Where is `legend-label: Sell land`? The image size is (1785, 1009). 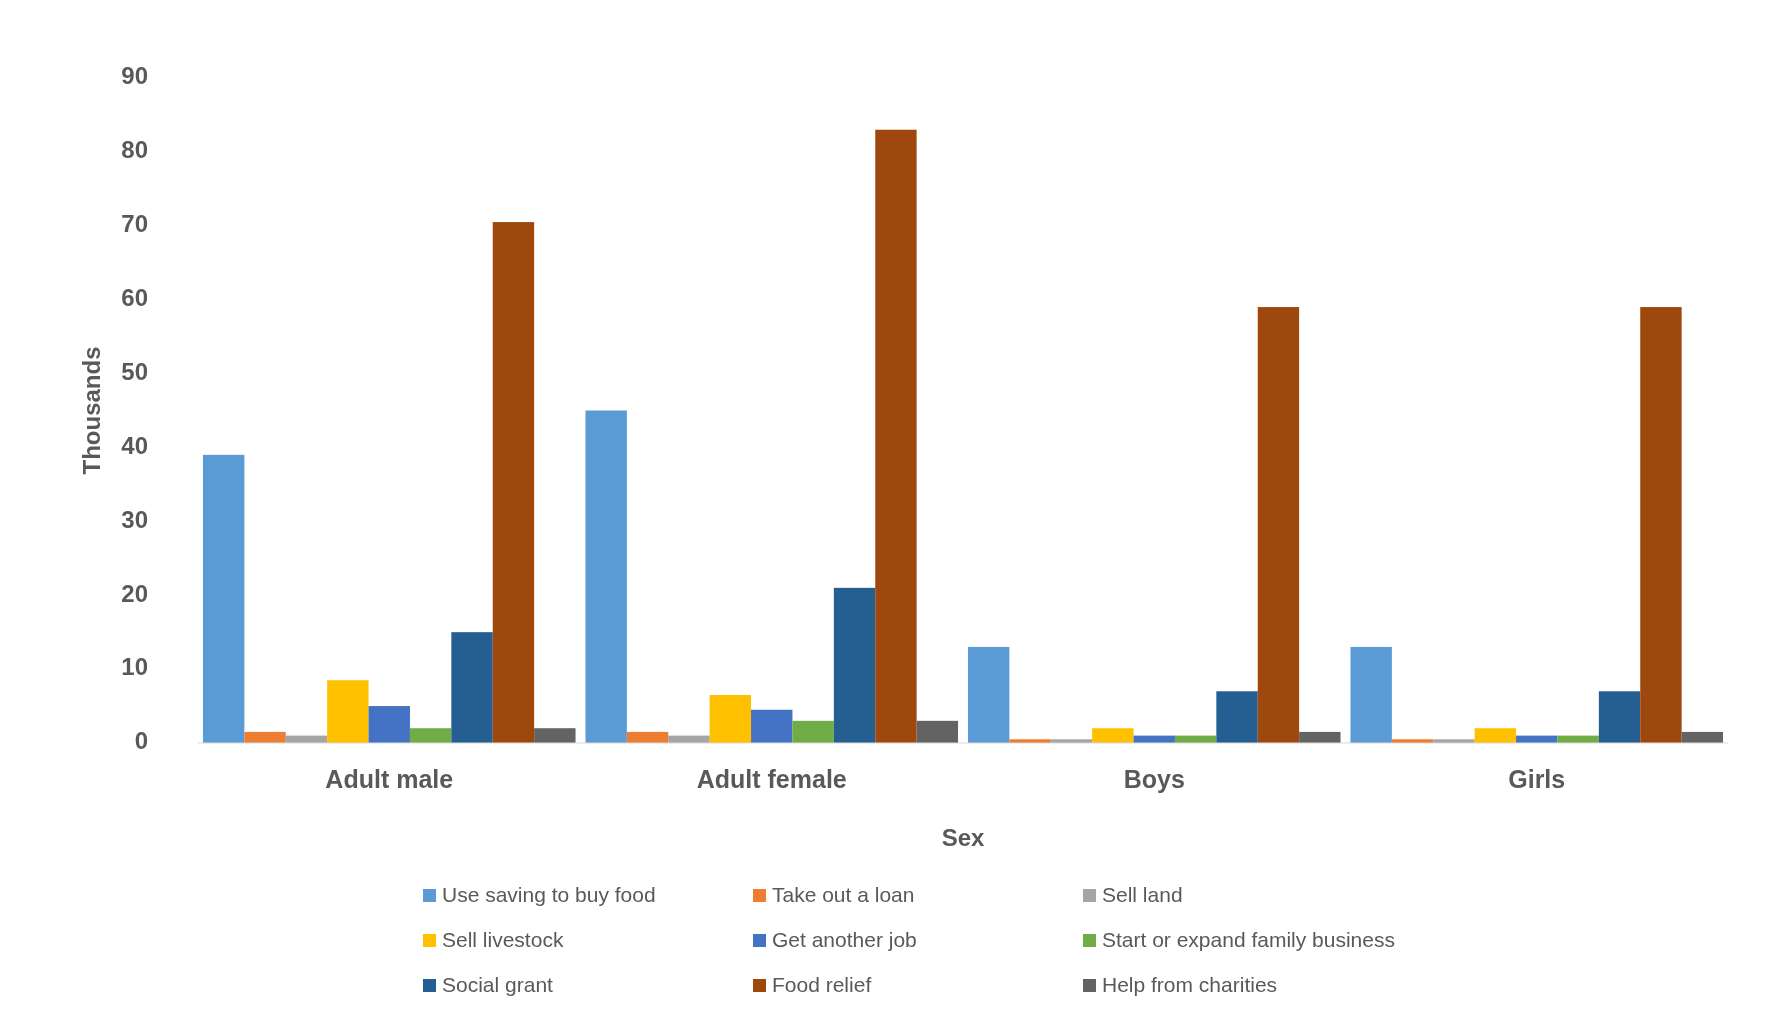
legend-label: Sell land is located at coordinates (1142, 894).